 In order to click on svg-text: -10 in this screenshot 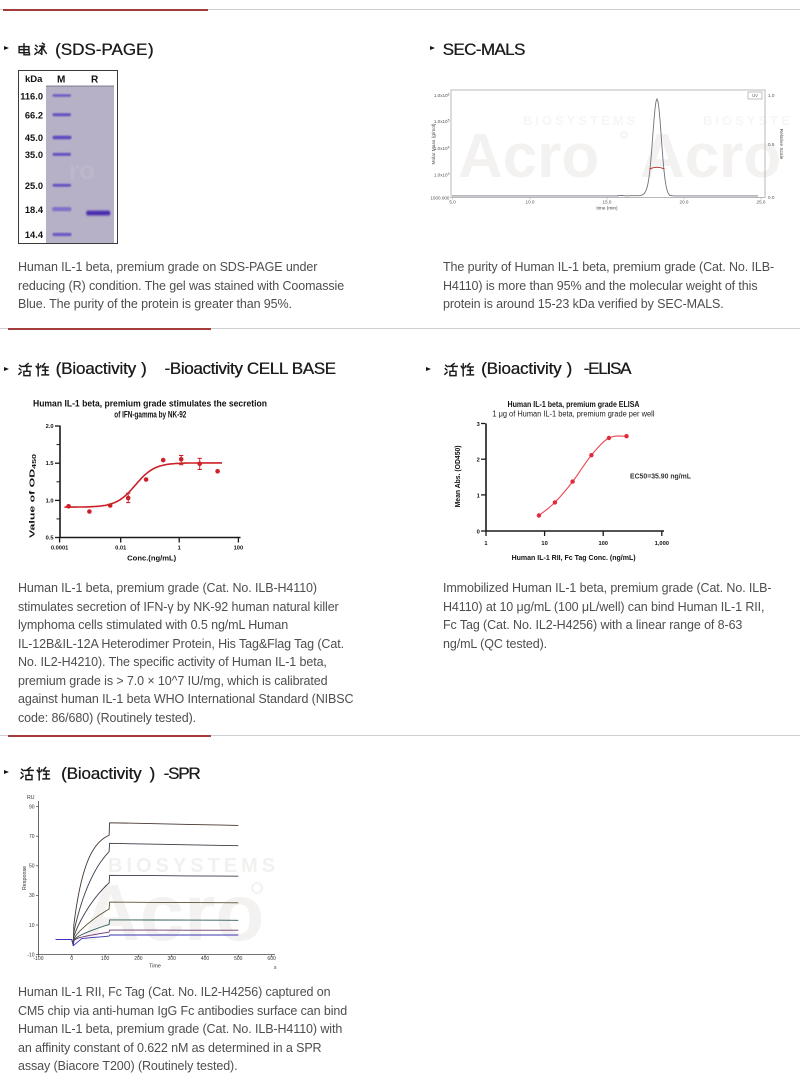, I will do `click(30, 955)`.